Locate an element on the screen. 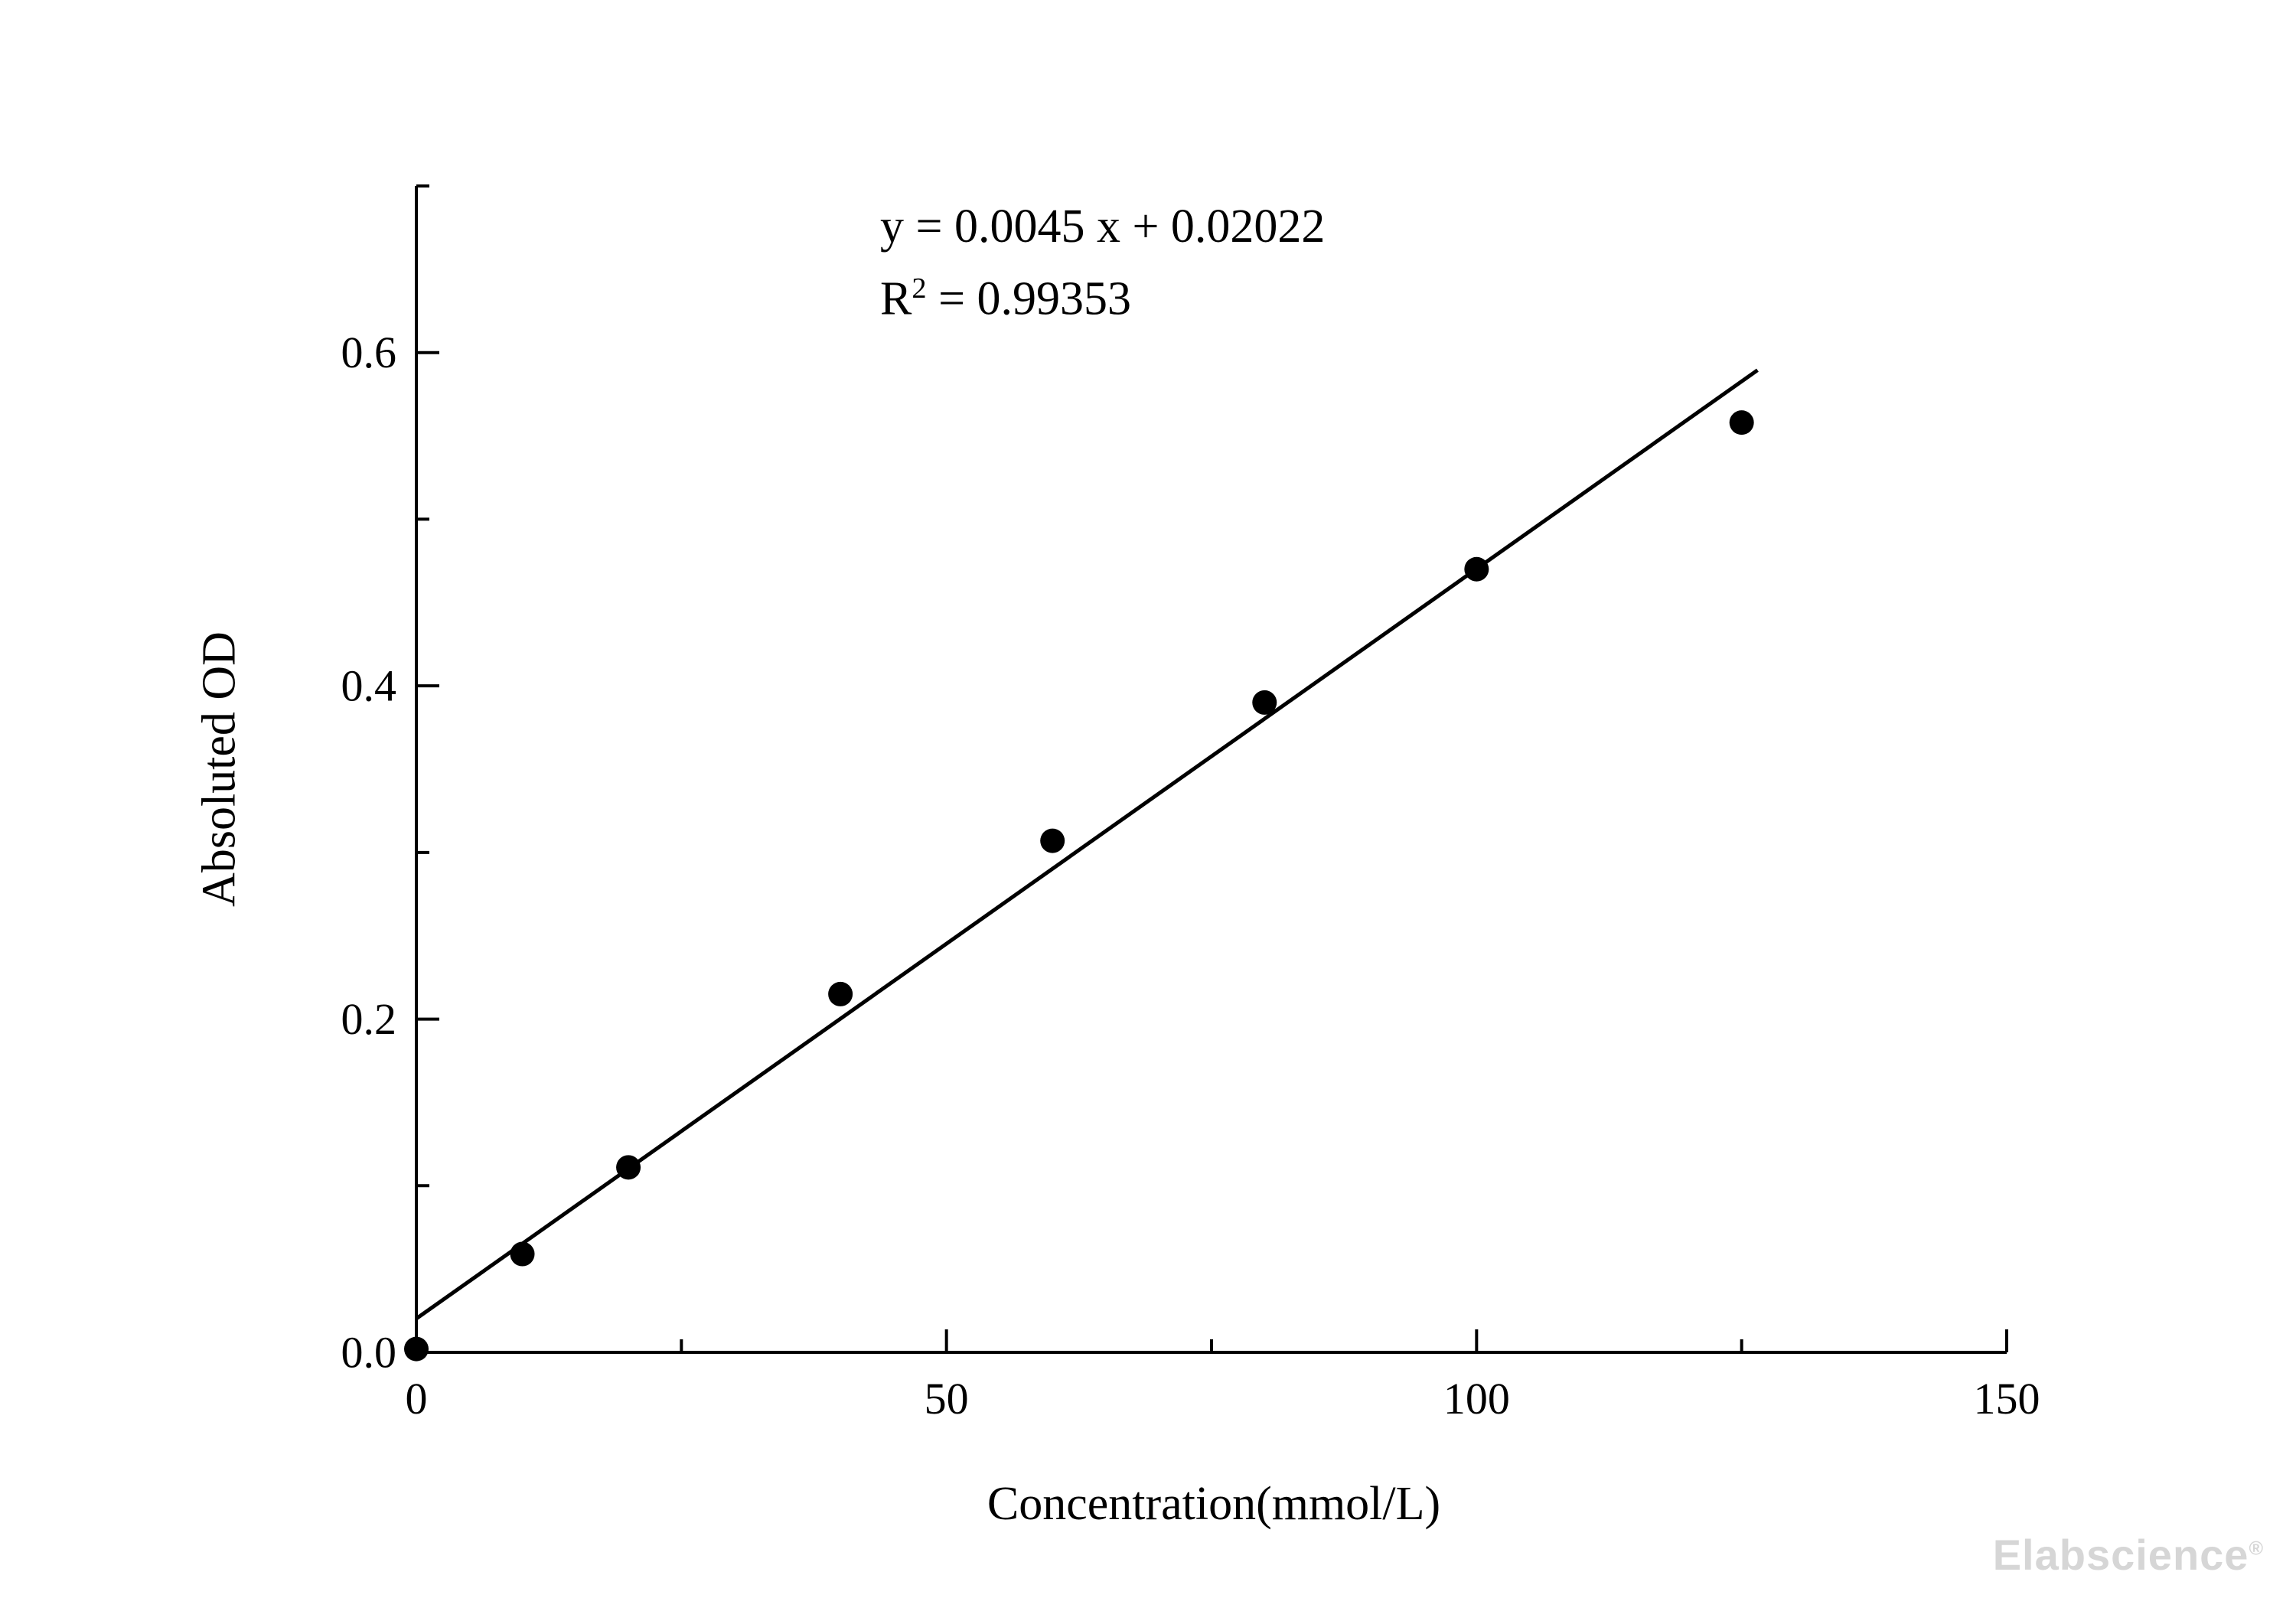 The height and width of the screenshot is (1598, 2296). x-tick-label: 100 is located at coordinates (1476, 1399).